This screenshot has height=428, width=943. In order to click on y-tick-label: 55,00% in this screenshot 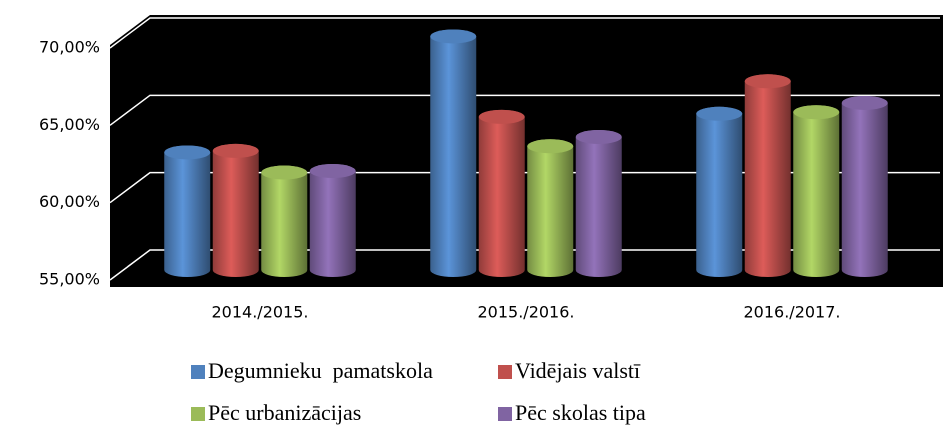, I will do `click(69, 279)`.